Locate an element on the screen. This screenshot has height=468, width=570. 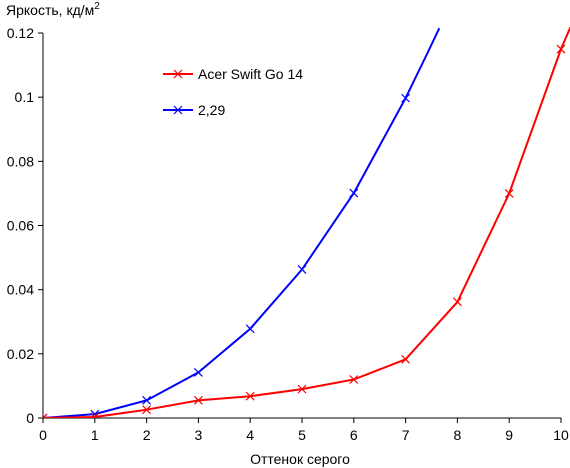
x-tick-label: 4 is located at coordinates (250, 435).